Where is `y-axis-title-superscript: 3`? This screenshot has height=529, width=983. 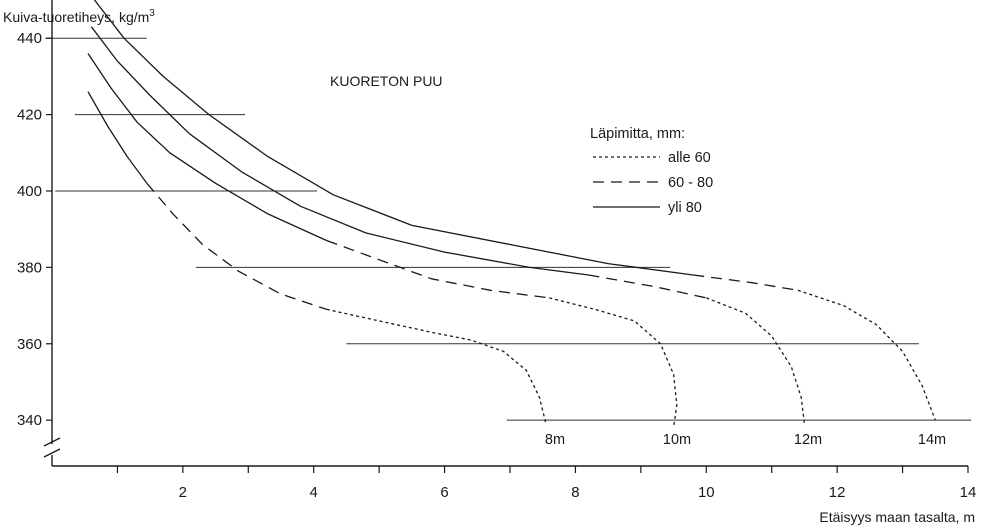 y-axis-title-superscript: 3 is located at coordinates (152, 13).